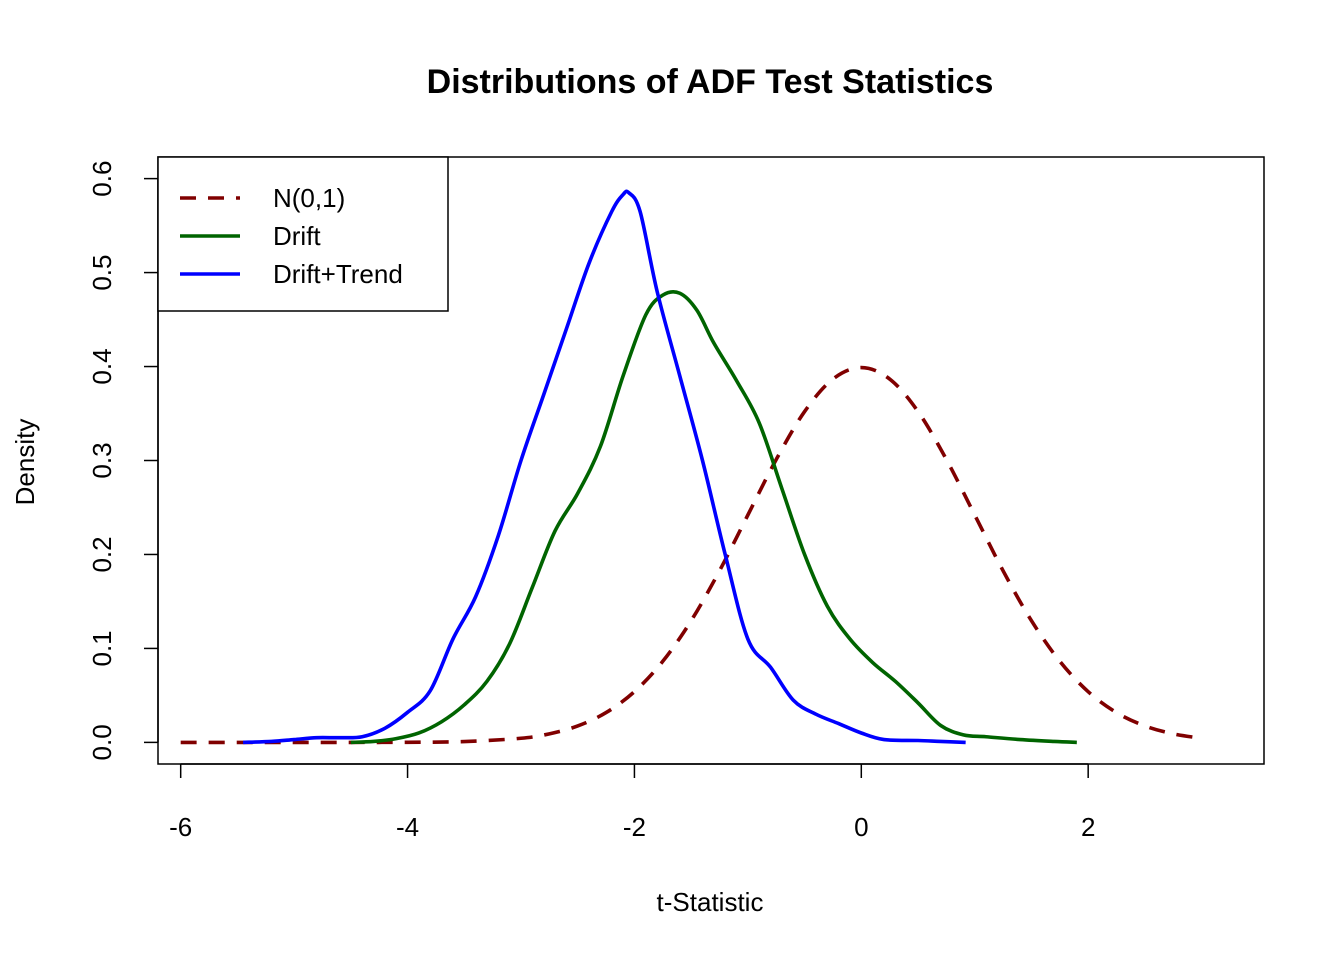 The image size is (1344, 960). What do you see at coordinates (123, 460) in the screenshot?
I see `y-axis: 0.0 0.1 0.2 0.3 0.4 0.5 0.6` at bounding box center [123, 460].